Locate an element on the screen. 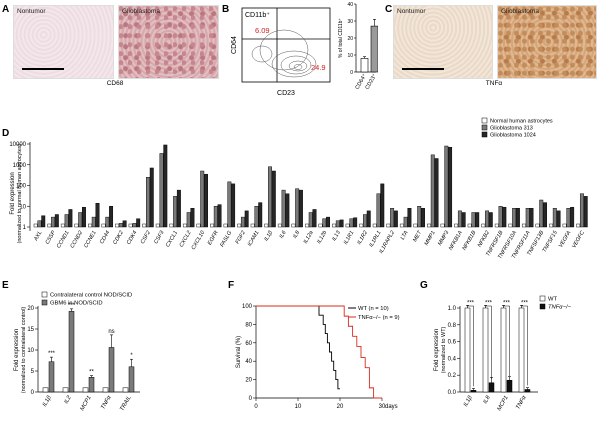  x-tick-label: IL1R2 is located at coordinates (362, 238).